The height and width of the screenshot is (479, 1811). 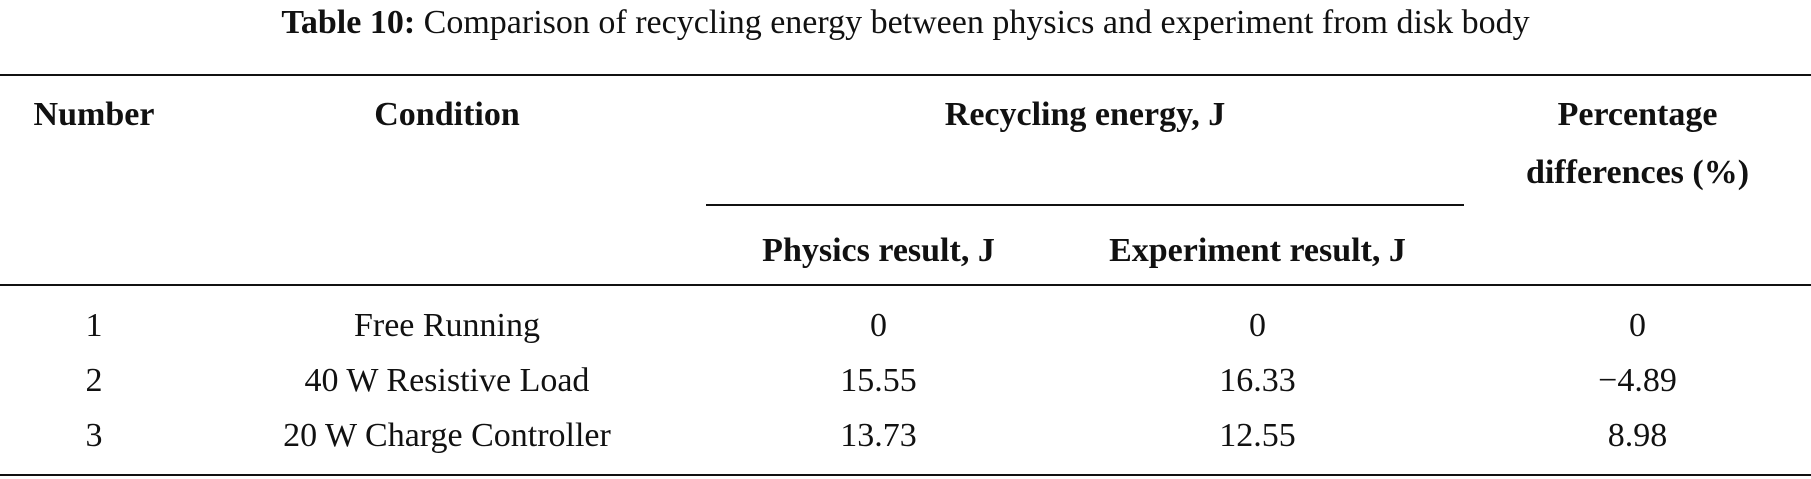 I want to click on header-percentage-line1: Percentage, so click(x=1637, y=114).